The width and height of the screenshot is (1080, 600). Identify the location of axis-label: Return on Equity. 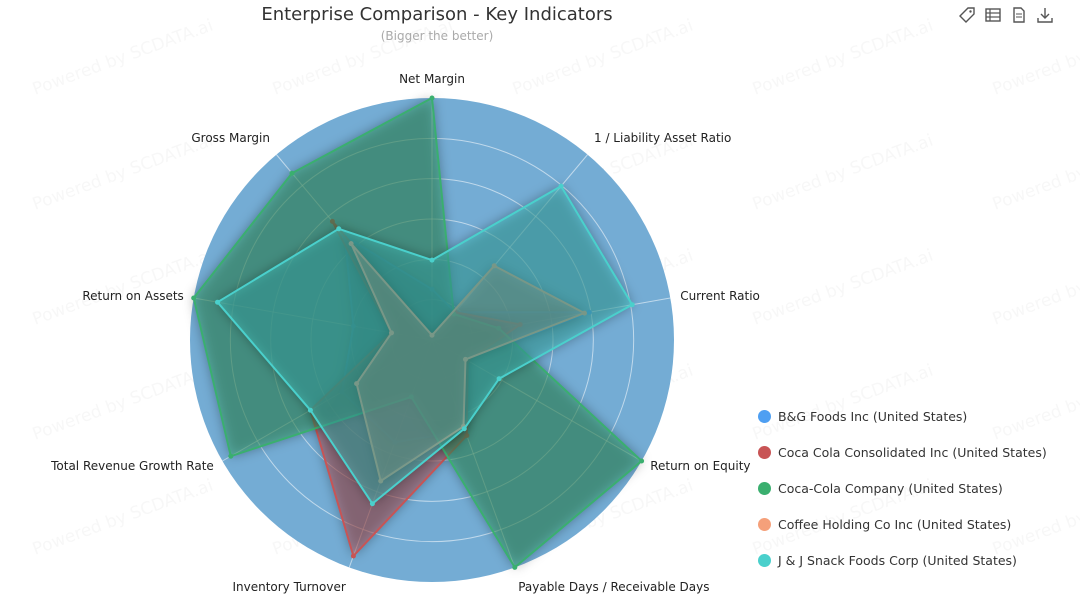
(700, 466).